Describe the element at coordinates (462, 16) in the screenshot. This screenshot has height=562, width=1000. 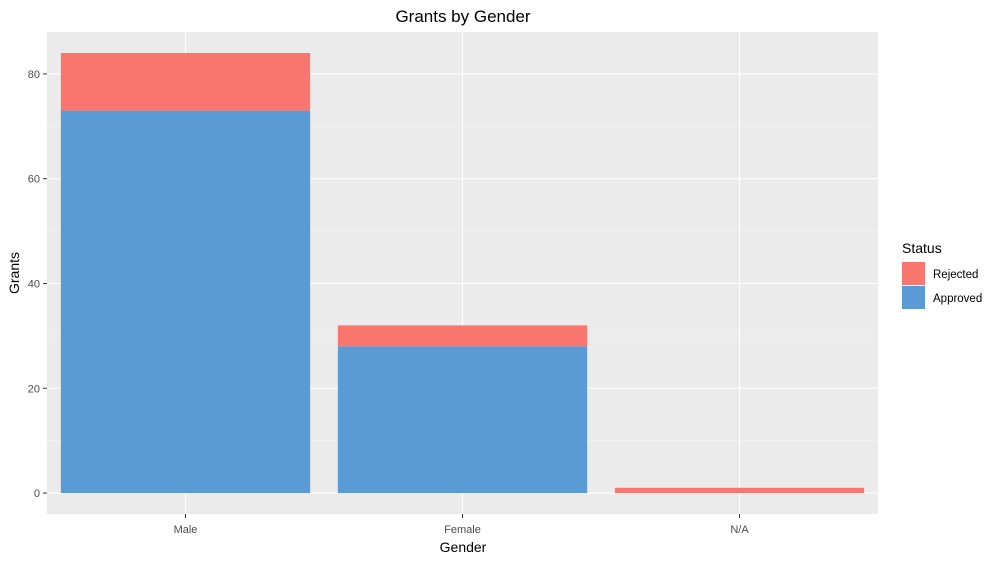
I see `chart-title: Grants by Gender` at that location.